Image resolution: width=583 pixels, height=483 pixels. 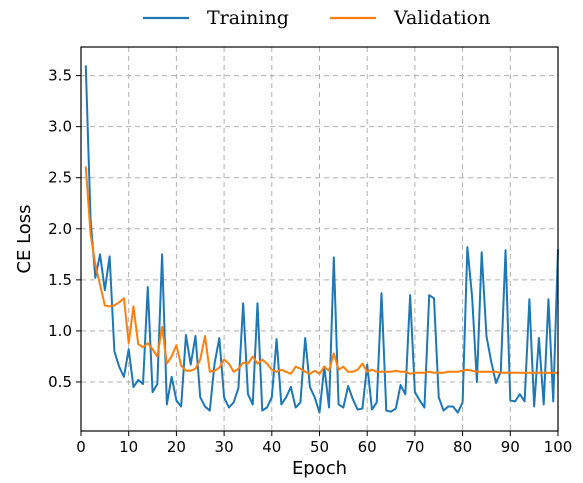 I want to click on x-axis-ticks: 0 10 20 30 40 50 60 70 80 90 100, so click(x=324, y=443).